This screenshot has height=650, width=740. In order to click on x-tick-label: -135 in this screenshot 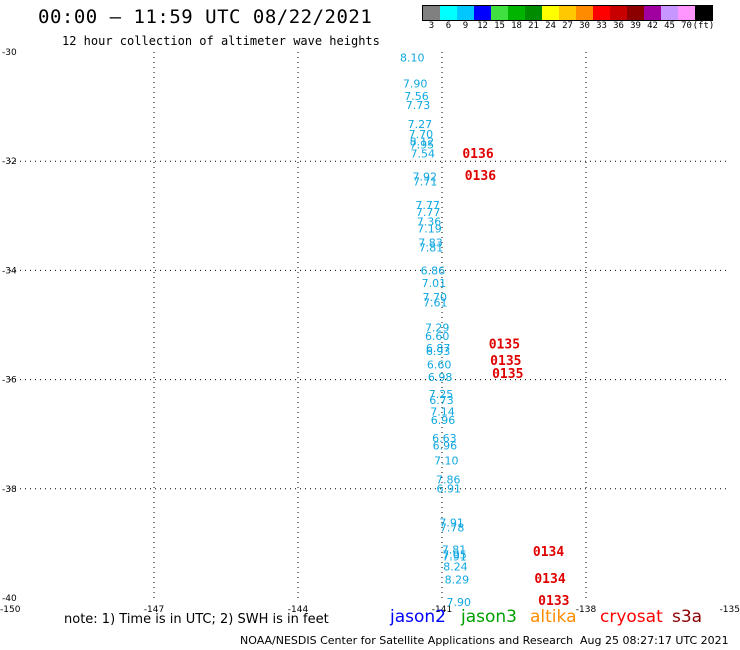, I will do `click(730, 610)`.